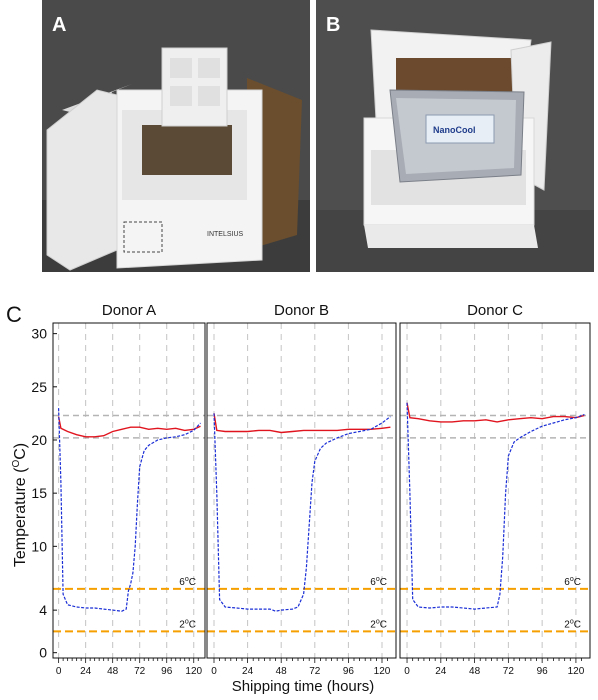 Image resolution: width=598 pixels, height=700 pixels. What do you see at coordinates (43, 610) in the screenshot?
I see `y-tick-label: 4` at bounding box center [43, 610].